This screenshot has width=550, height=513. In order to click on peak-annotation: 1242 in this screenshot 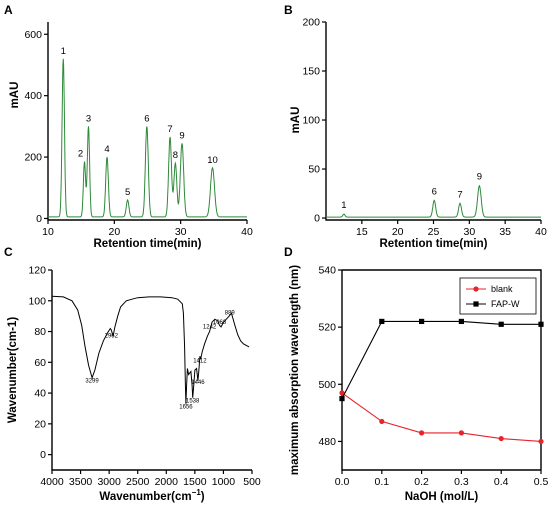, I will do `click(210, 327)`.